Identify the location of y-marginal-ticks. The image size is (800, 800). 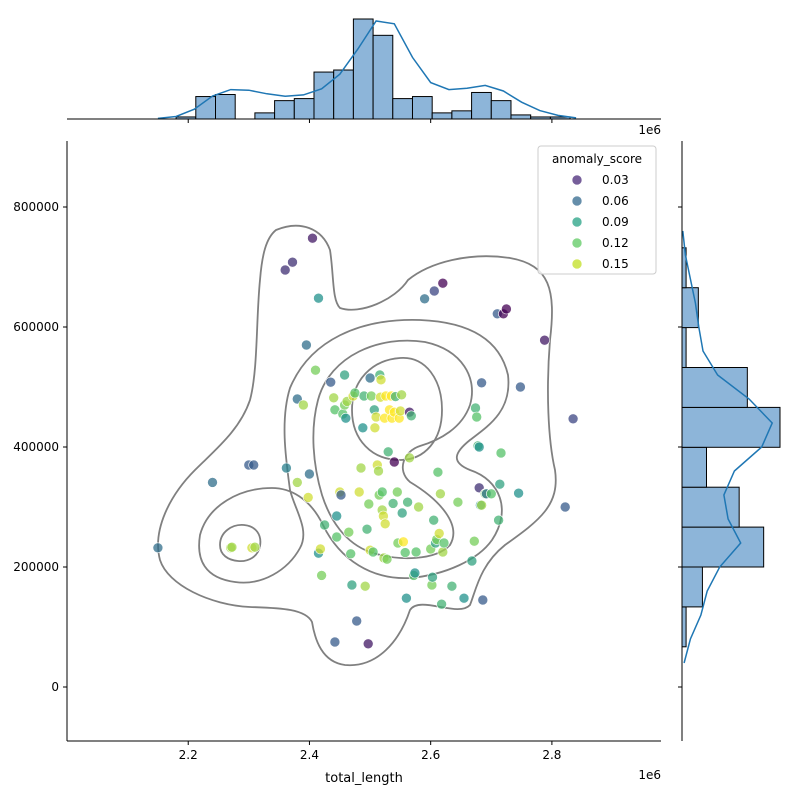
(680, 447).